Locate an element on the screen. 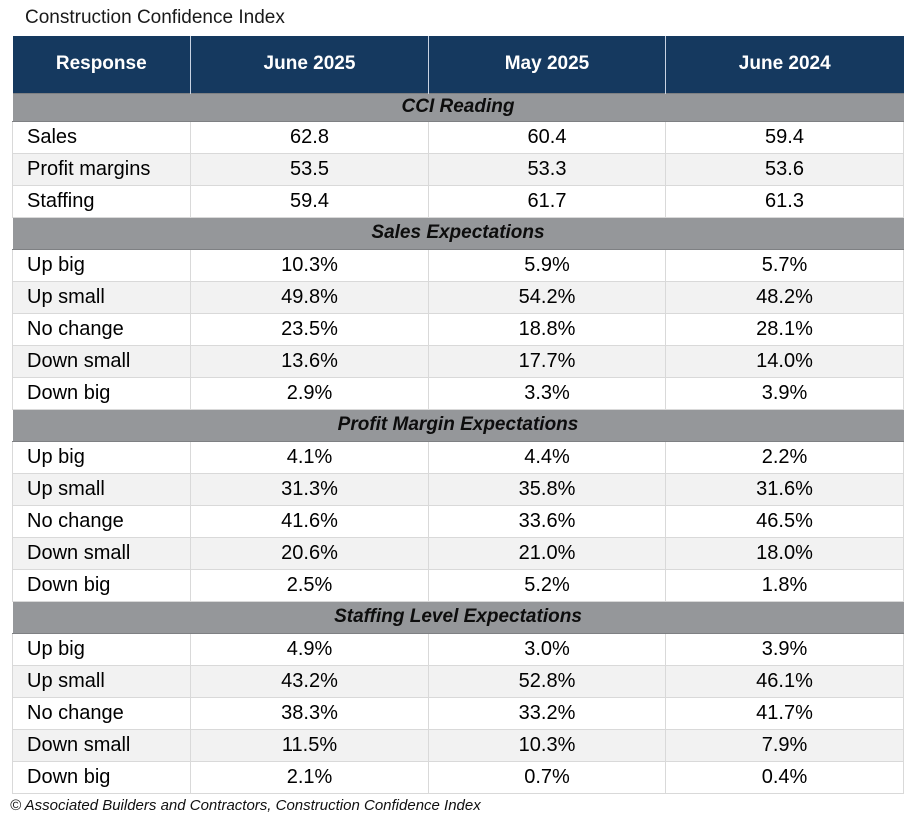 This screenshot has height=831, width=911. section-band-label: Staffing Level Expectations is located at coordinates (458, 617).